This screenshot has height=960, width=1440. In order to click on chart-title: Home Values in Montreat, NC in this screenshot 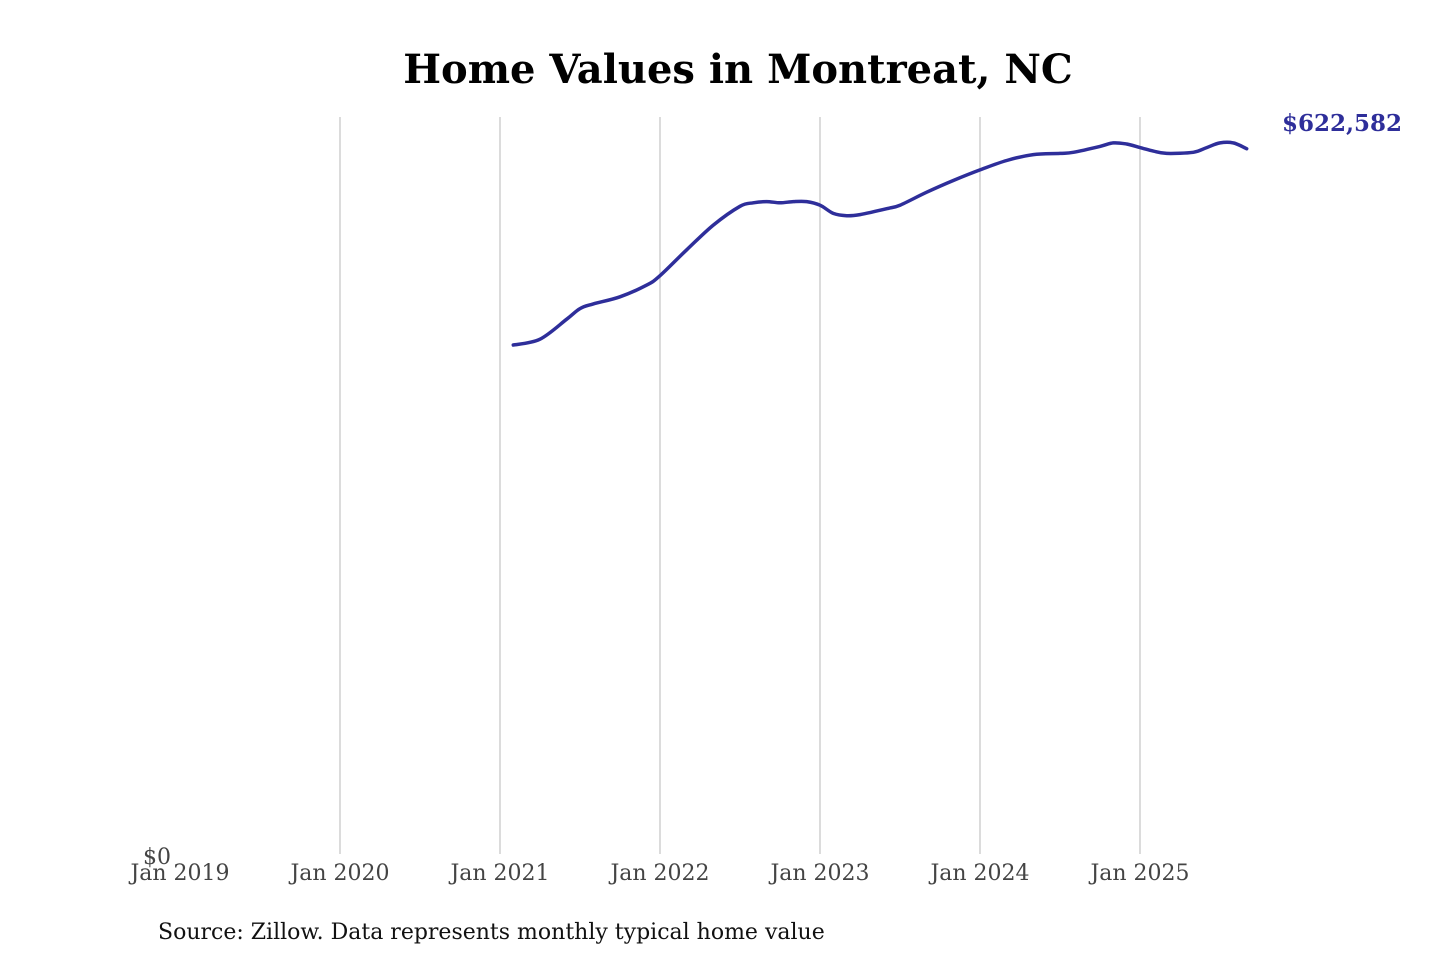, I will do `click(738, 69)`.